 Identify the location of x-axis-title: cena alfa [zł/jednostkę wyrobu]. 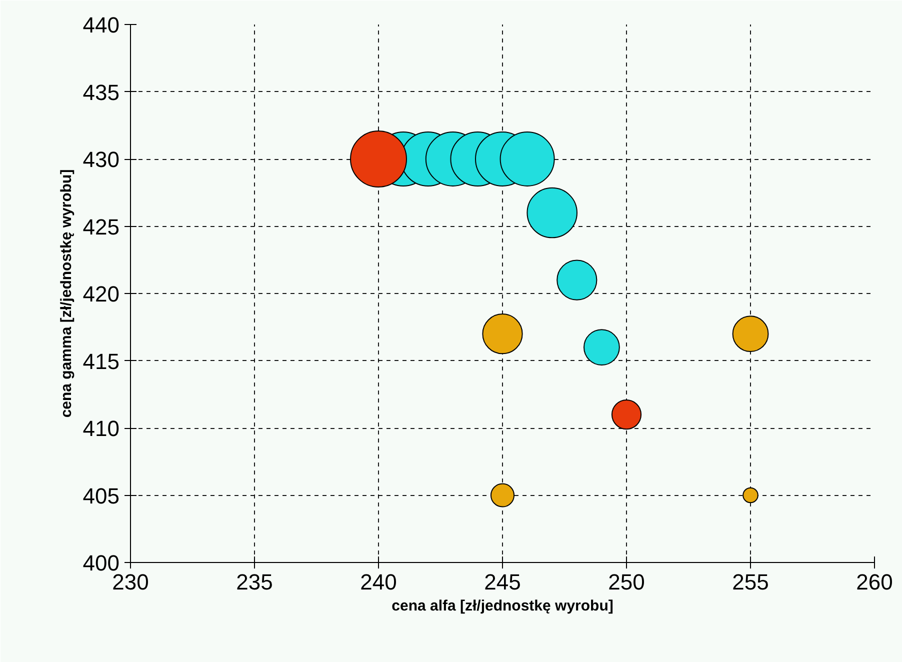
(503, 606).